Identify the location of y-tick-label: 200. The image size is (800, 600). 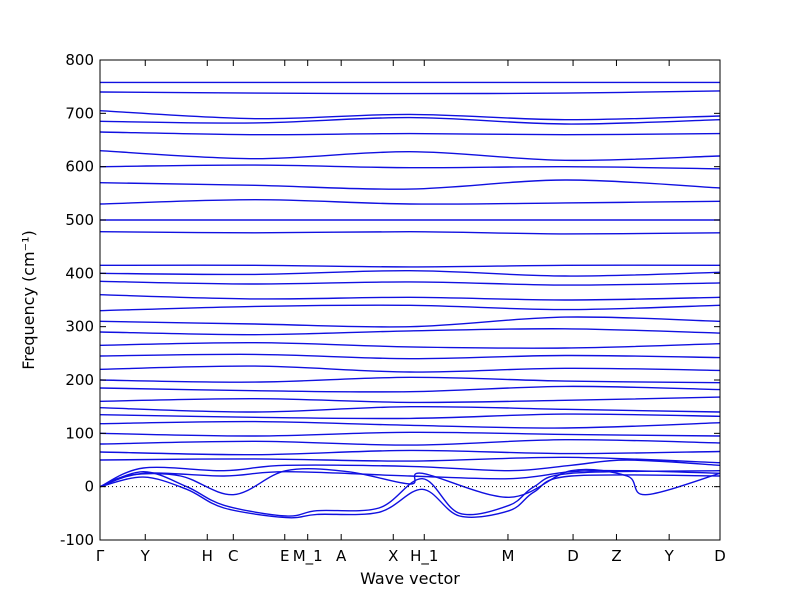
(79, 380).